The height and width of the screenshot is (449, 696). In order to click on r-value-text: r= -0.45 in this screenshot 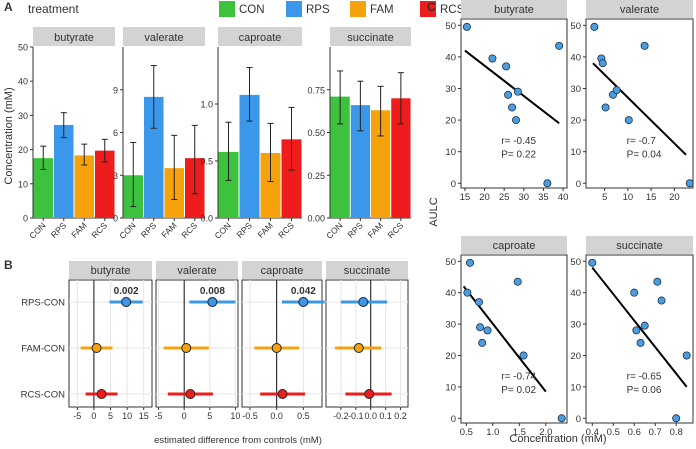, I will do `click(518, 141)`.